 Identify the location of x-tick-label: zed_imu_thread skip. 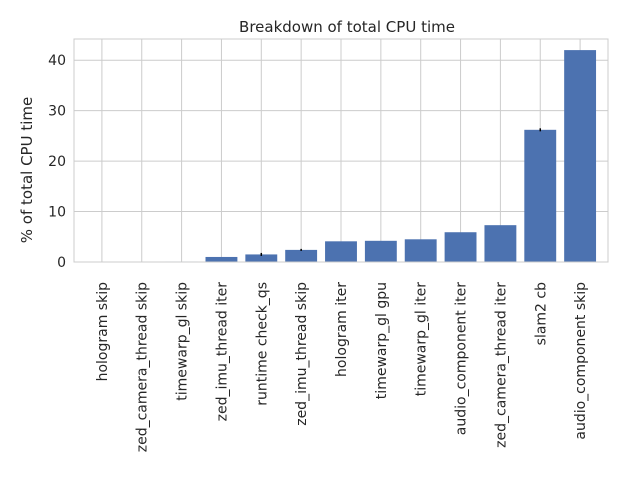
(302, 354).